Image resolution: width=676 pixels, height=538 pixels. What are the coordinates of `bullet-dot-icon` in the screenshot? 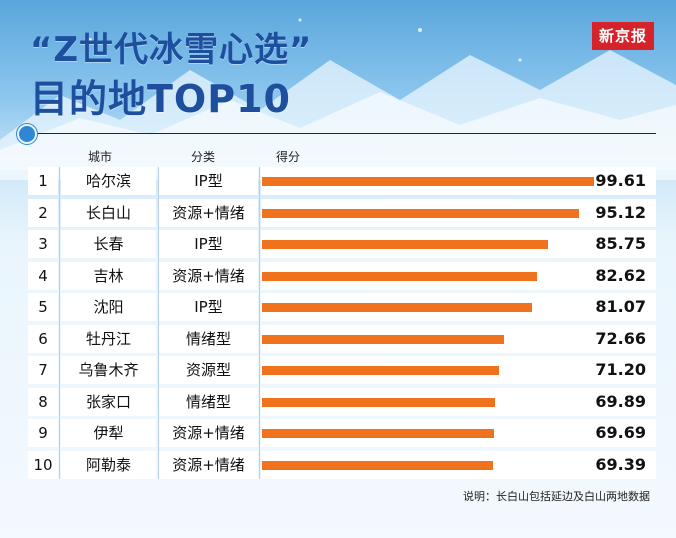 It's located at (27, 134).